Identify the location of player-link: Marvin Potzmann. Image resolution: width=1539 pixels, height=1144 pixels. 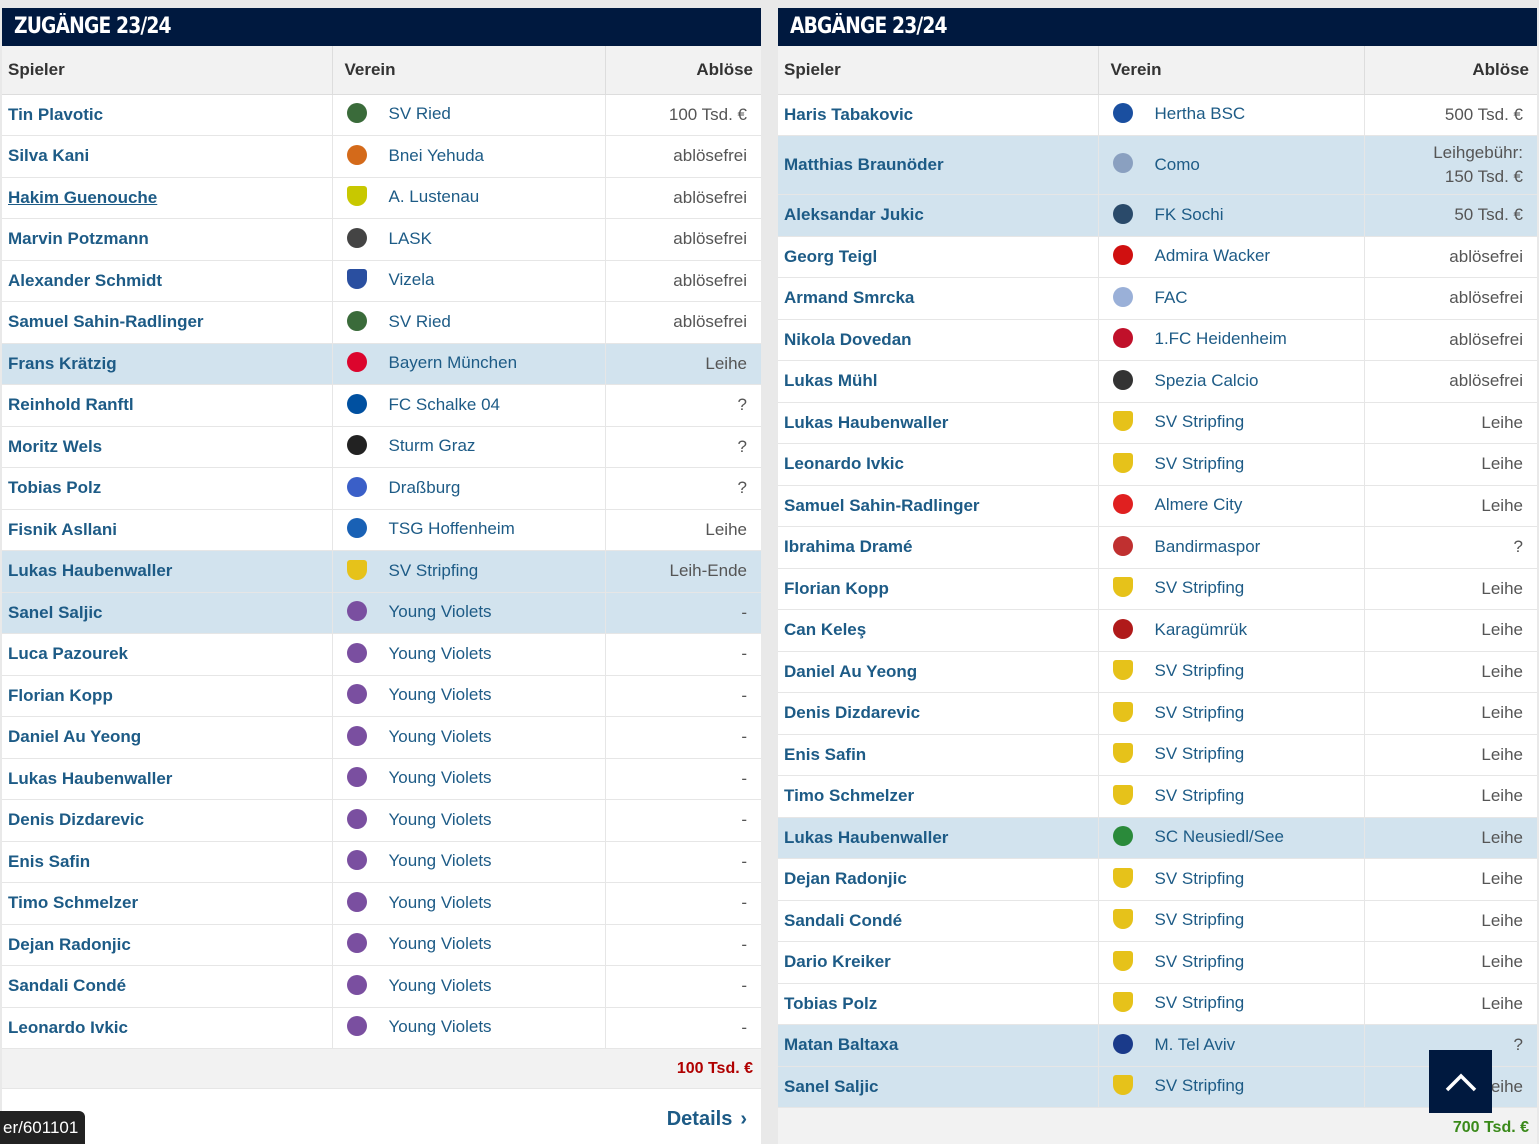
(167, 239).